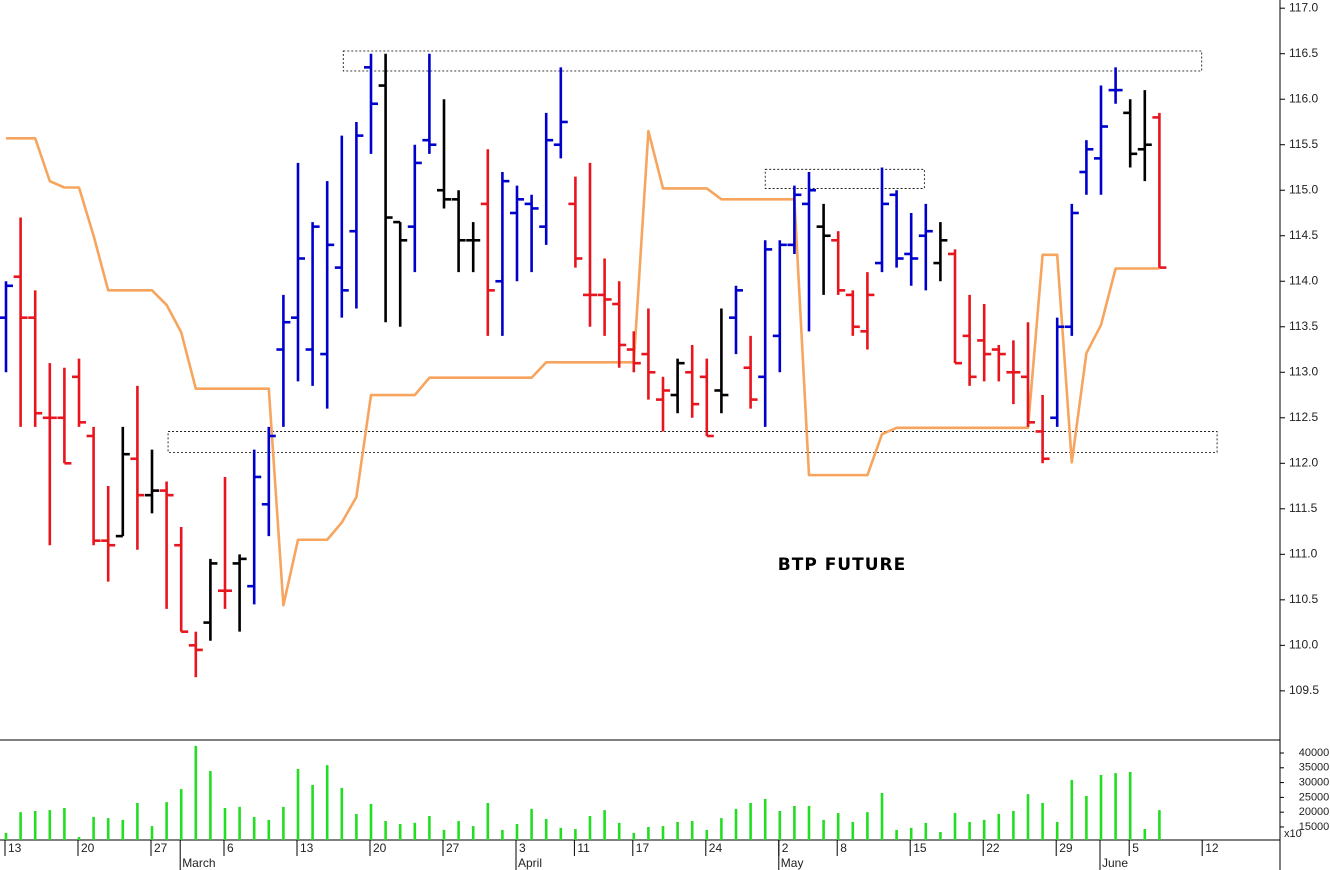  What do you see at coordinates (1314, 812) in the screenshot?
I see `volume-tick-label: 20000` at bounding box center [1314, 812].